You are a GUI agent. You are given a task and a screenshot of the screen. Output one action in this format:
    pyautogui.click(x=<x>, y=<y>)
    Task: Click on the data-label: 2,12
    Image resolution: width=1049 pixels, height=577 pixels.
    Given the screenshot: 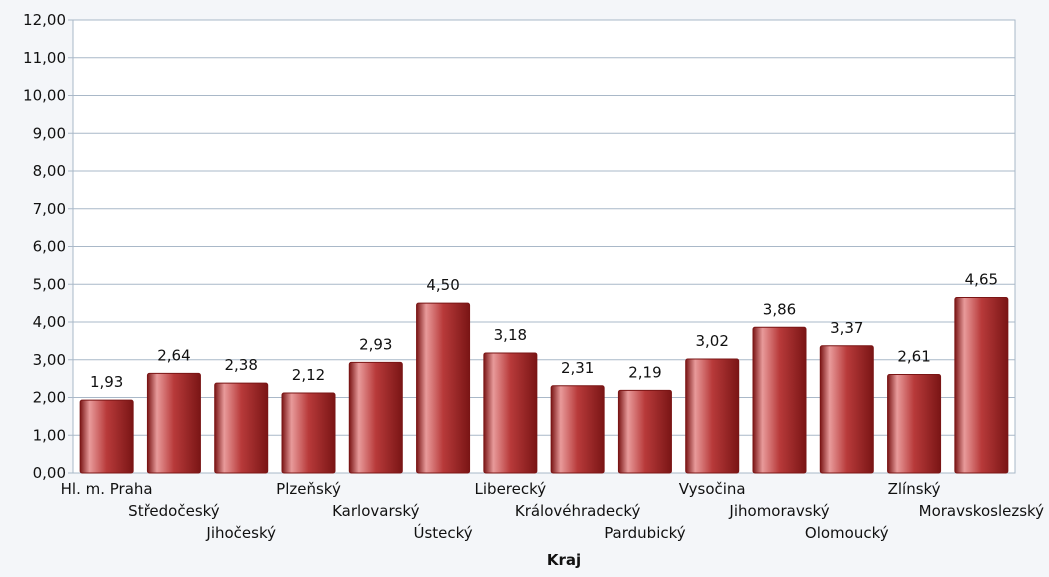 What is the action you would take?
    pyautogui.click(x=308, y=375)
    